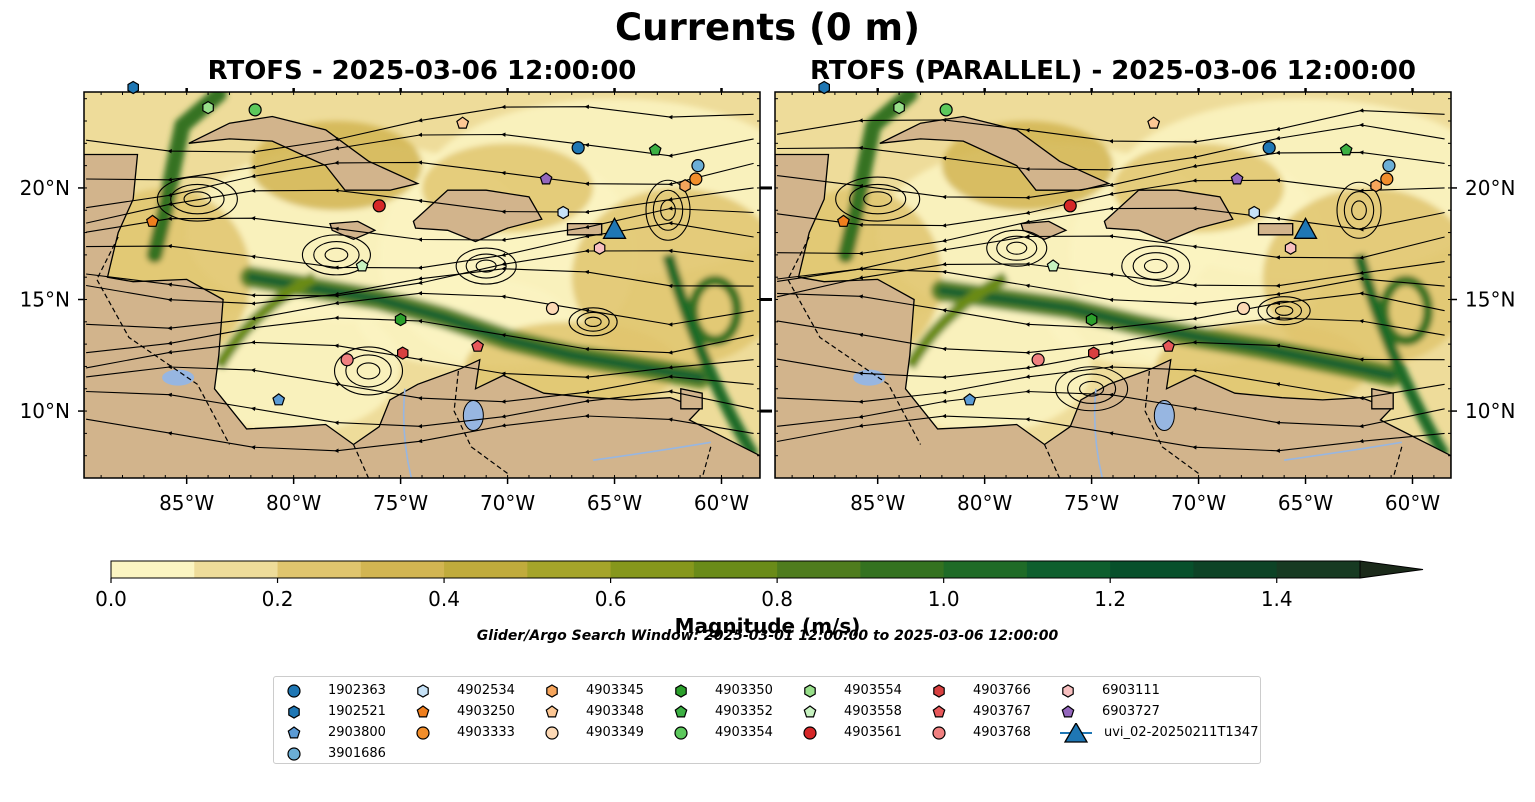  What do you see at coordinates (1412, 503) in the screenshot?
I see `x-tick-label: 60°W` at bounding box center [1412, 503].